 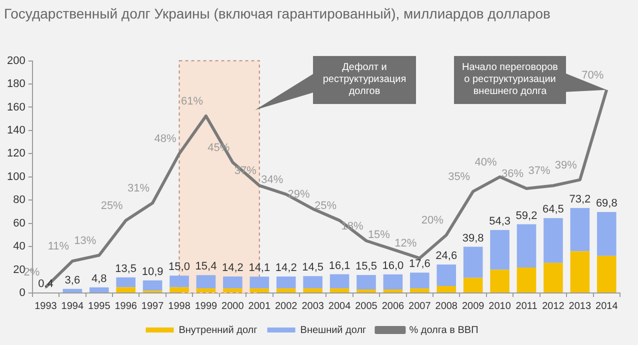 I want to click on total-label: 15,5, so click(x=366, y=266).